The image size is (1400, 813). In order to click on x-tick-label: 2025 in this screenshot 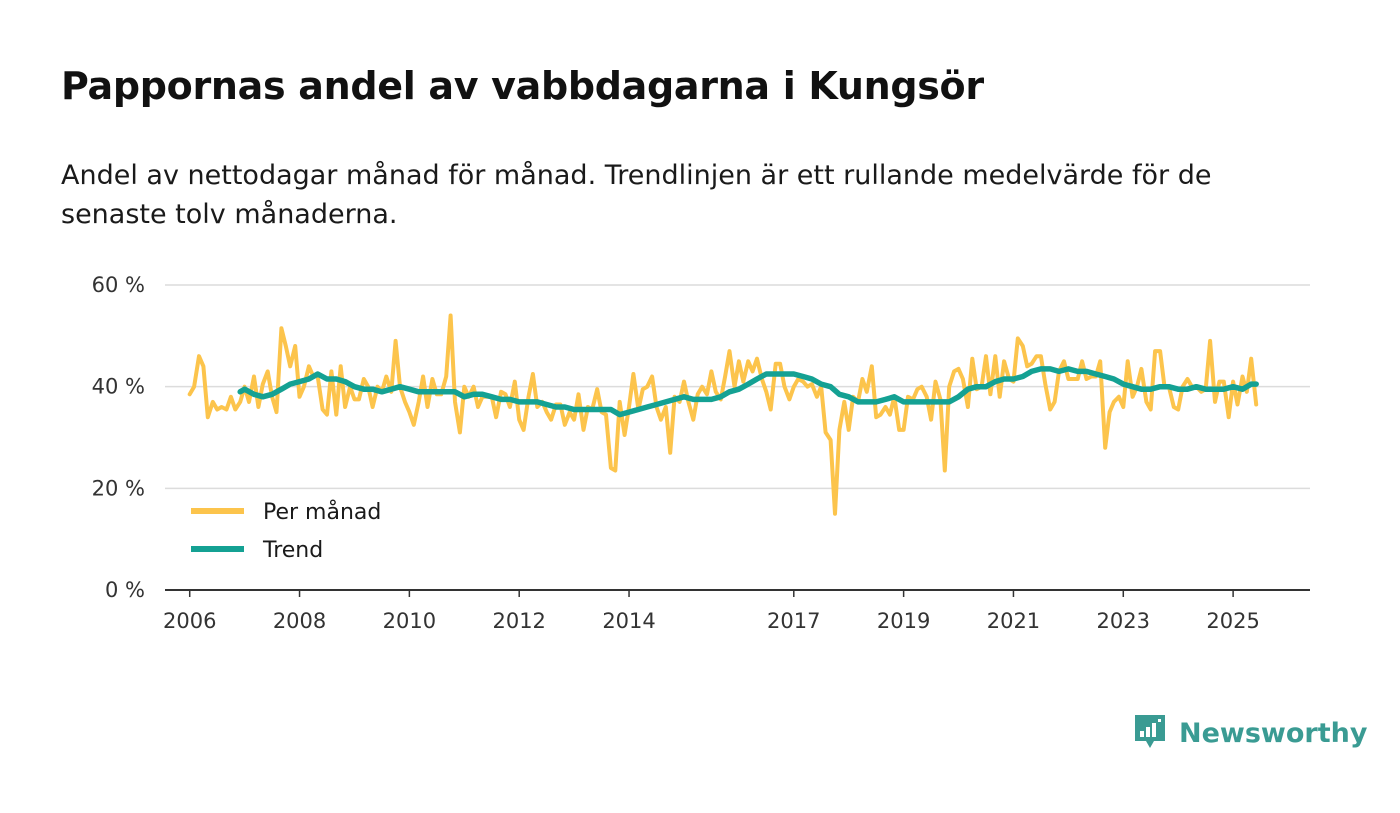, I will do `click(1232, 621)`.